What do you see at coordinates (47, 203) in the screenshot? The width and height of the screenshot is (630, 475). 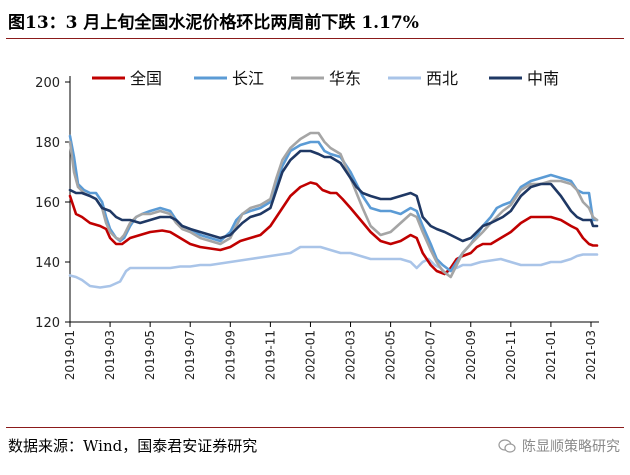 I see `y-tick-label: 160` at bounding box center [47, 203].